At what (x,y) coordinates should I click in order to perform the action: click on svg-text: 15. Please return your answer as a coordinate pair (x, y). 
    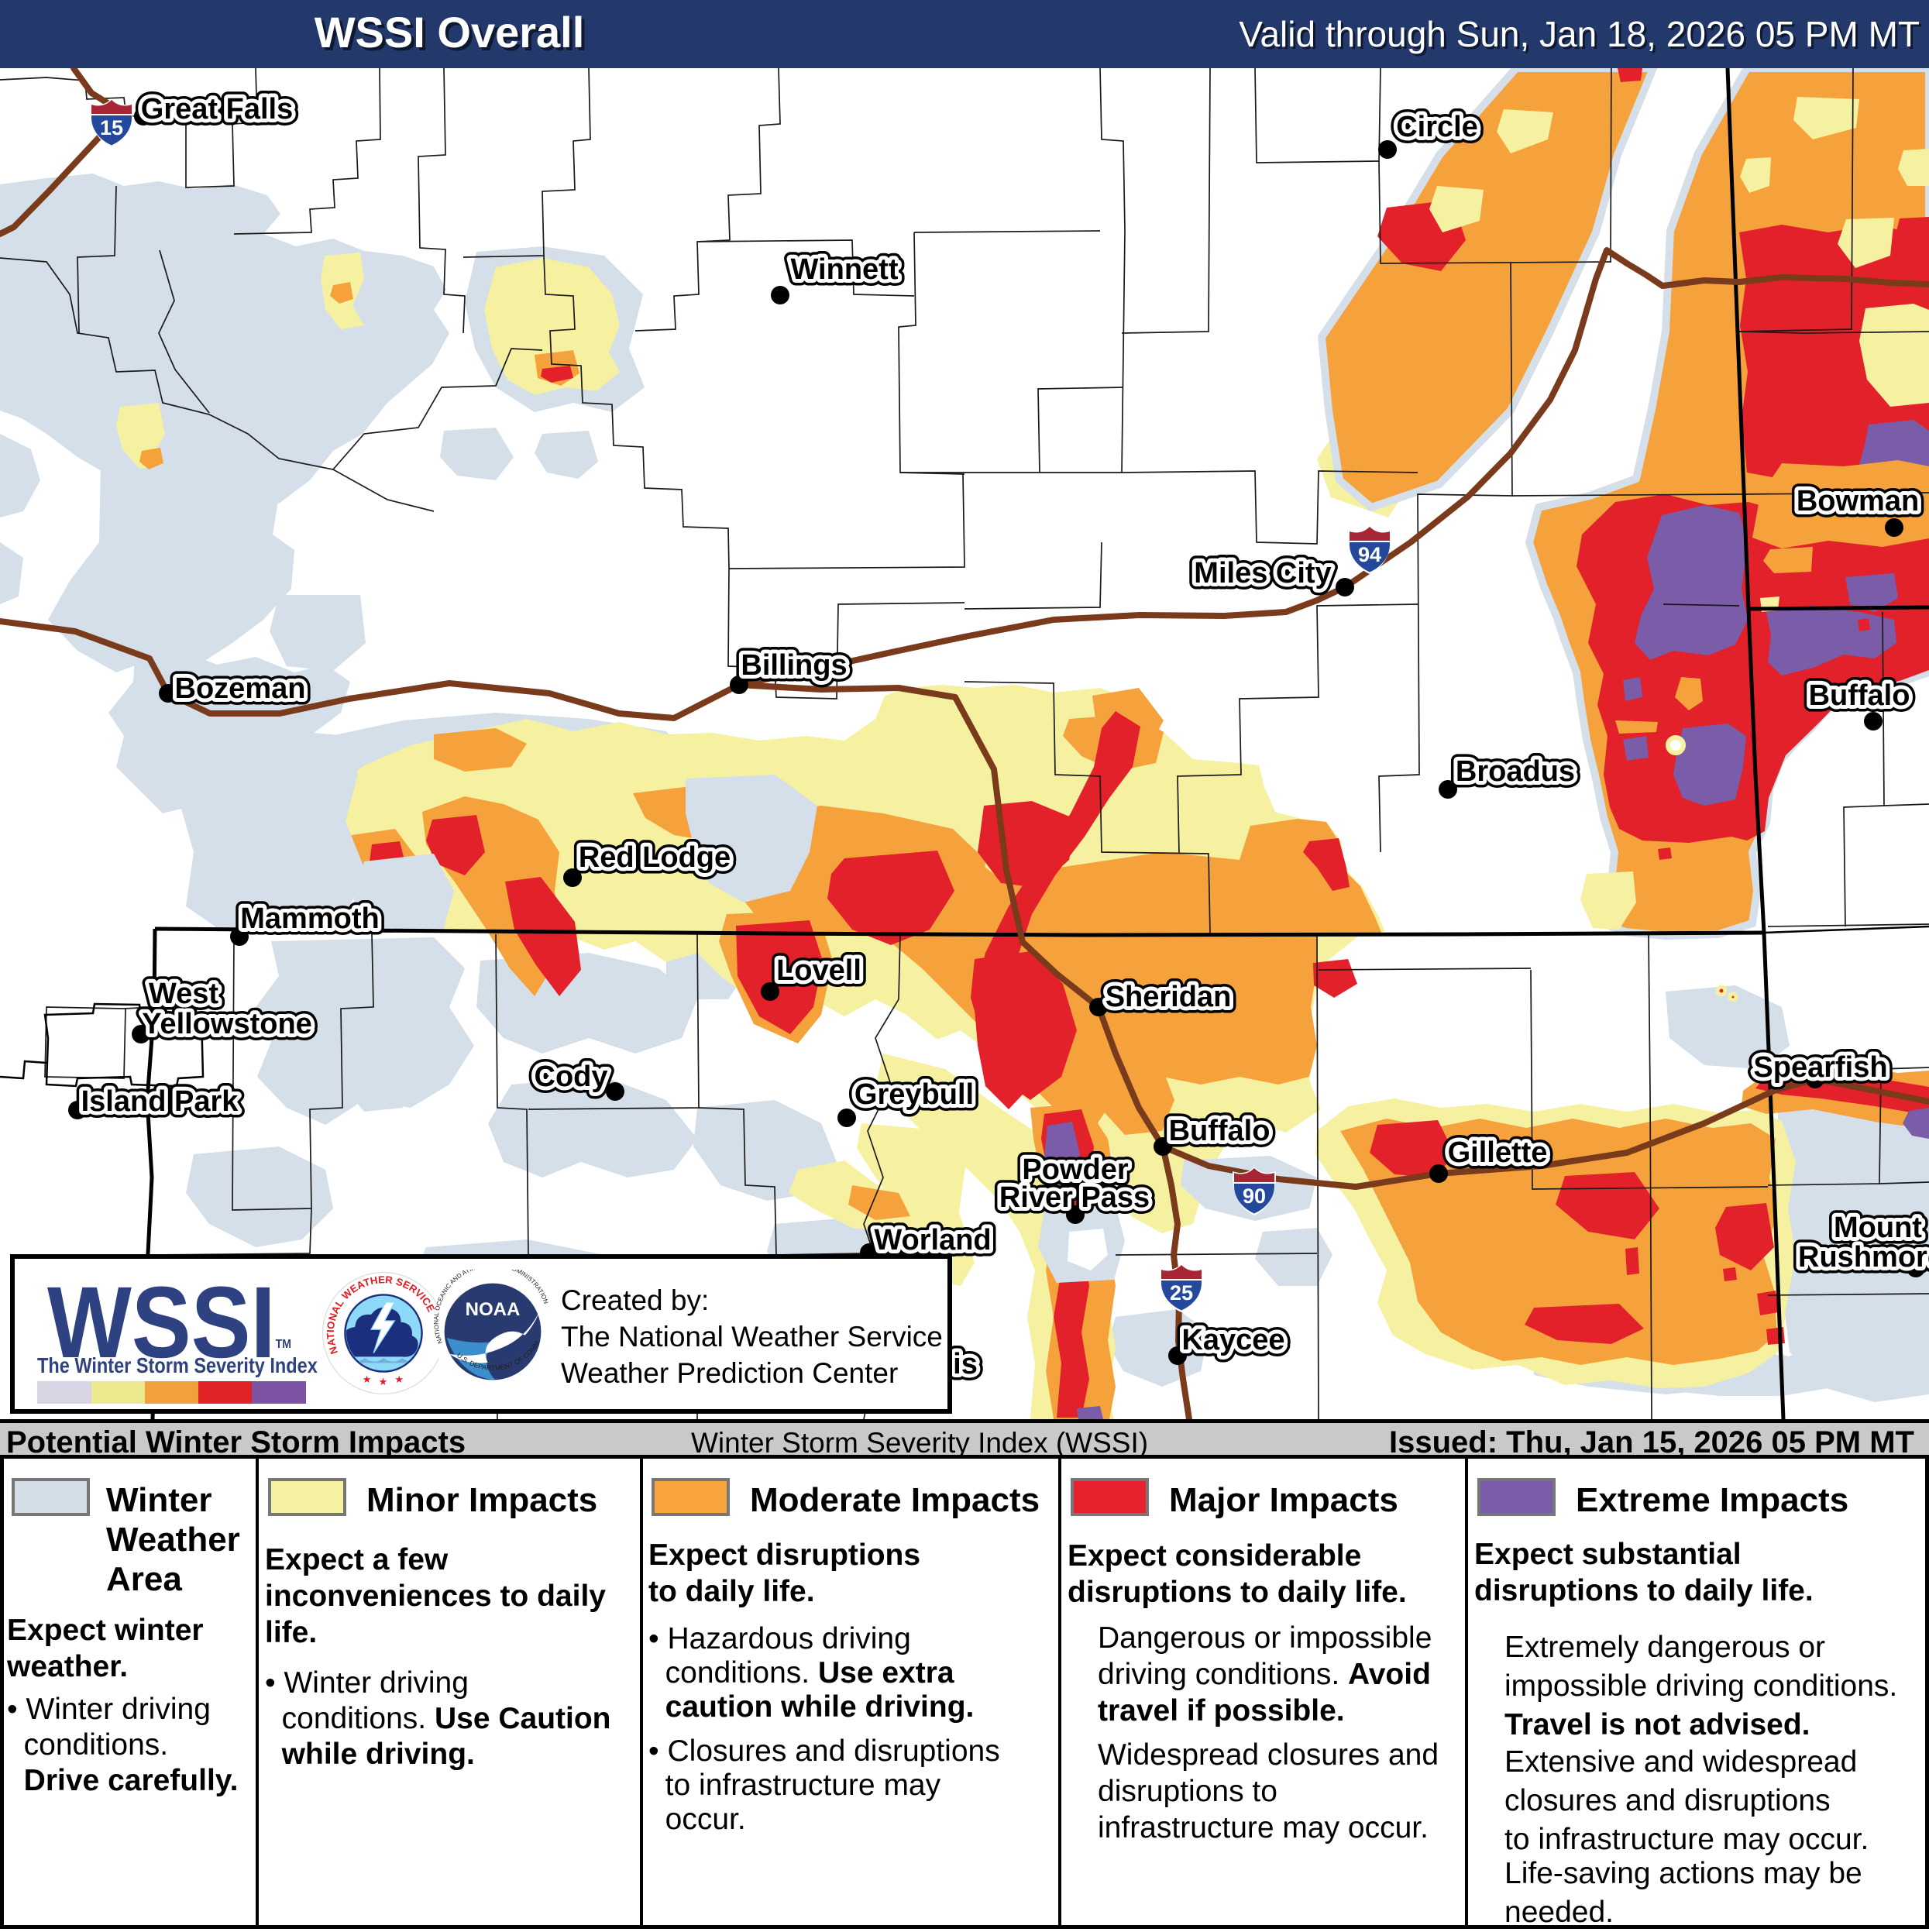
    Looking at the image, I should click on (111, 128).